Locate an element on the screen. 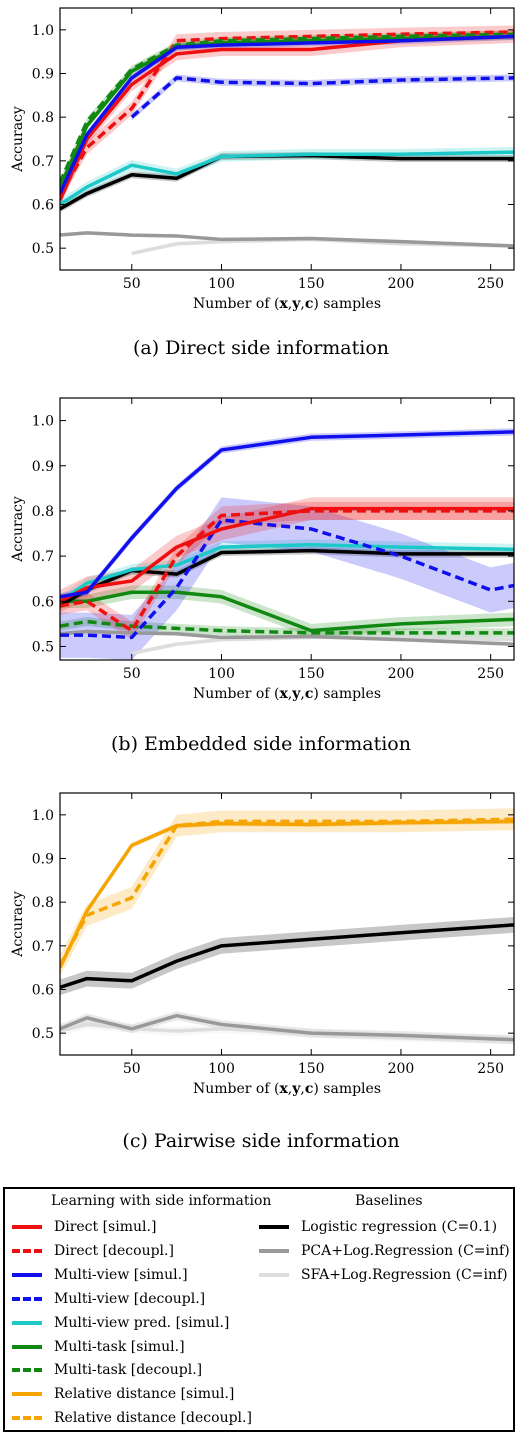  legend-item-left-7: Relative distance [simul.] is located at coordinates (123, 1394).